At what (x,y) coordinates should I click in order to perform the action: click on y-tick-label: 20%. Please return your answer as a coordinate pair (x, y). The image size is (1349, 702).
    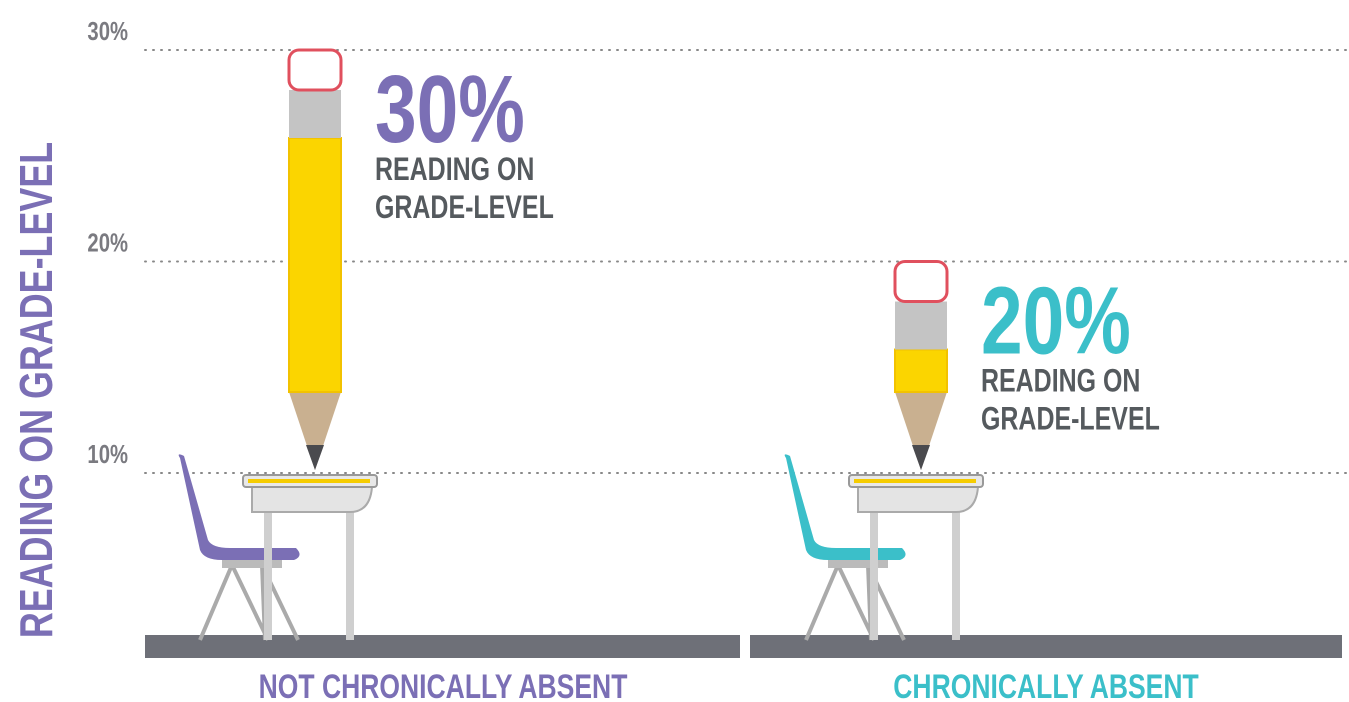
    Looking at the image, I should click on (107, 242).